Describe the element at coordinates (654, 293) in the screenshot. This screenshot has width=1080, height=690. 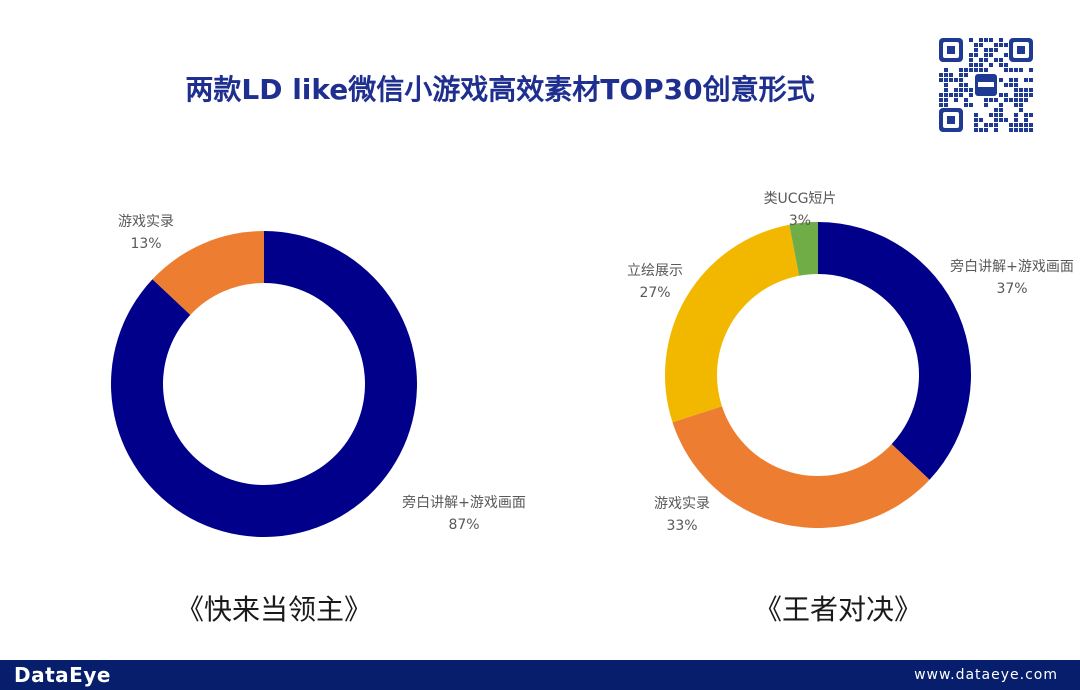
I see `donut-2-value-3: 27%` at that location.